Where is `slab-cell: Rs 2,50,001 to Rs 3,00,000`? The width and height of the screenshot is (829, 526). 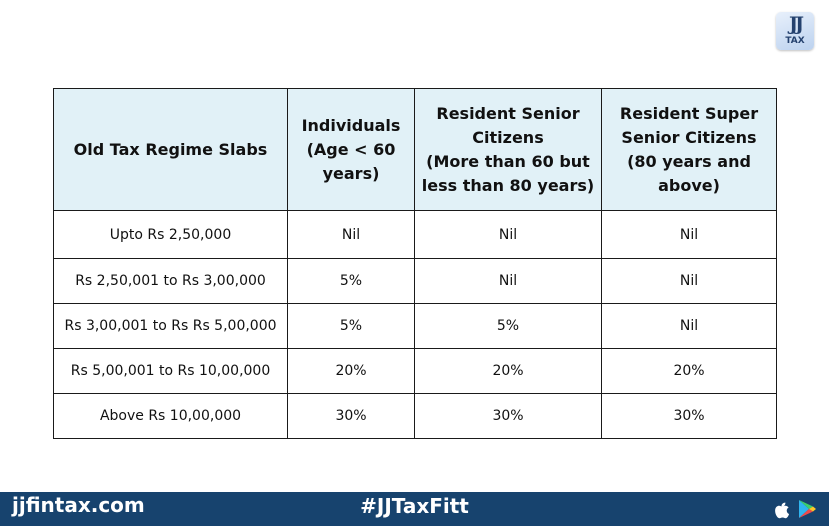 slab-cell: Rs 2,50,001 to Rs 3,00,000 is located at coordinates (170, 281).